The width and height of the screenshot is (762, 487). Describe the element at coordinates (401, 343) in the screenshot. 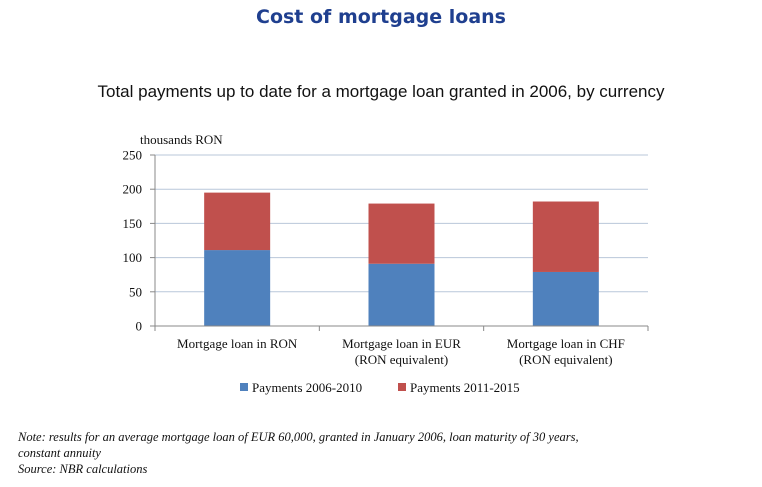

I see `x-tick-label: Mortgage loan in EUR` at that location.